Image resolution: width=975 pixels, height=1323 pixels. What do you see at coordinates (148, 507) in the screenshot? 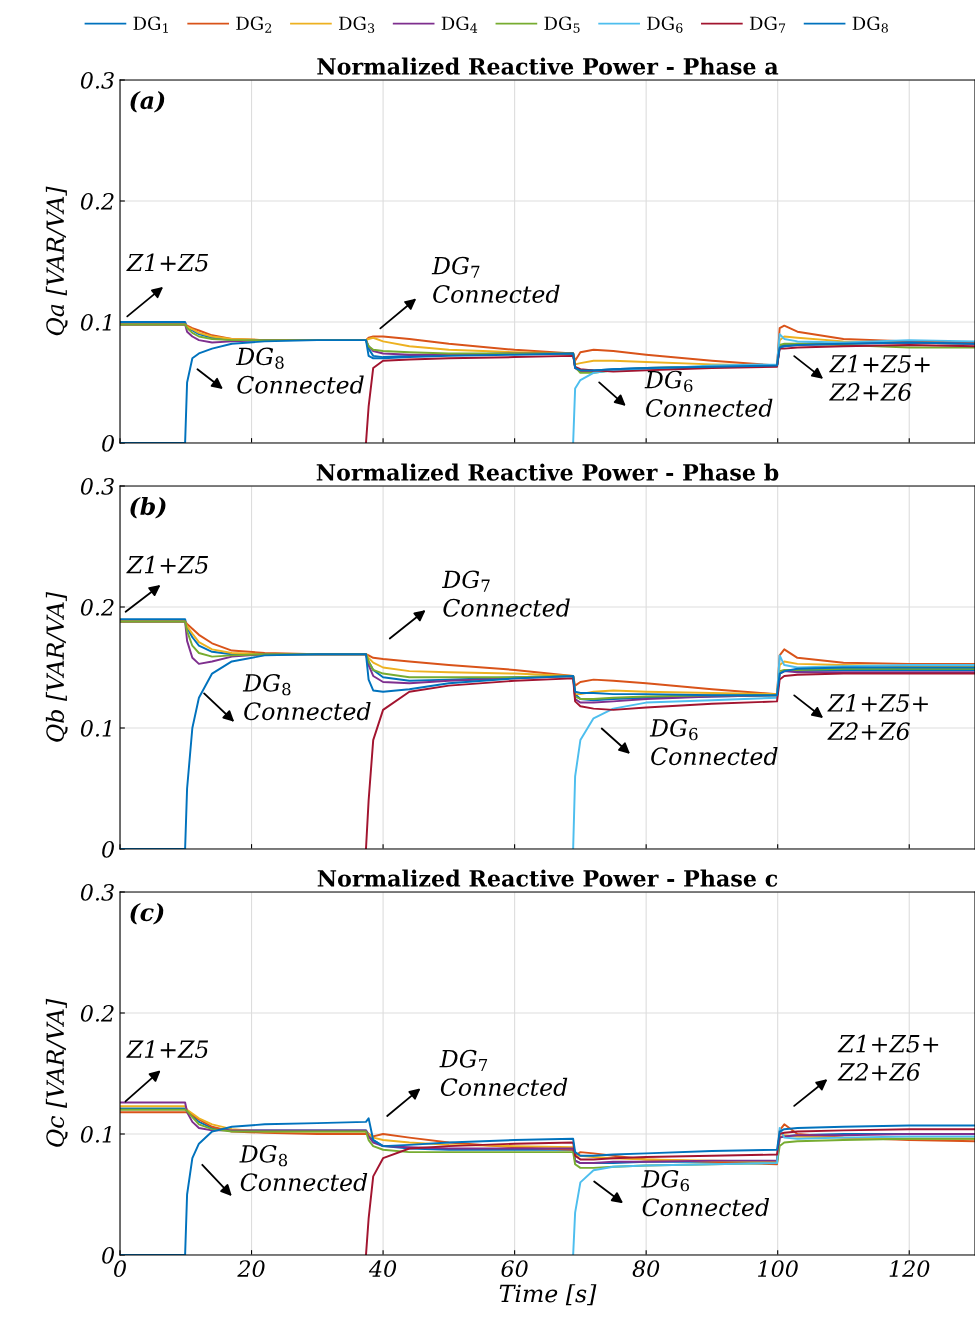
I see `annotation: (b)` at bounding box center [148, 507].